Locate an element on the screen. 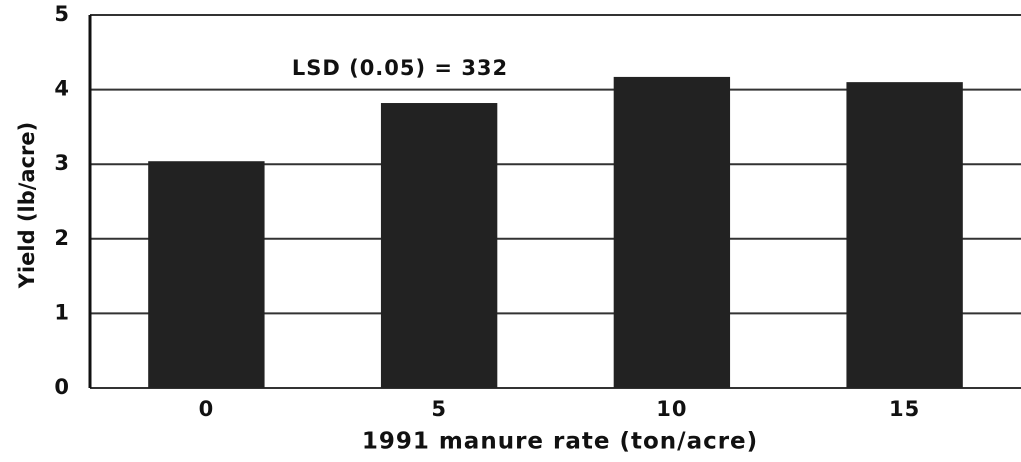  x-tick-label: 10 is located at coordinates (671, 409).